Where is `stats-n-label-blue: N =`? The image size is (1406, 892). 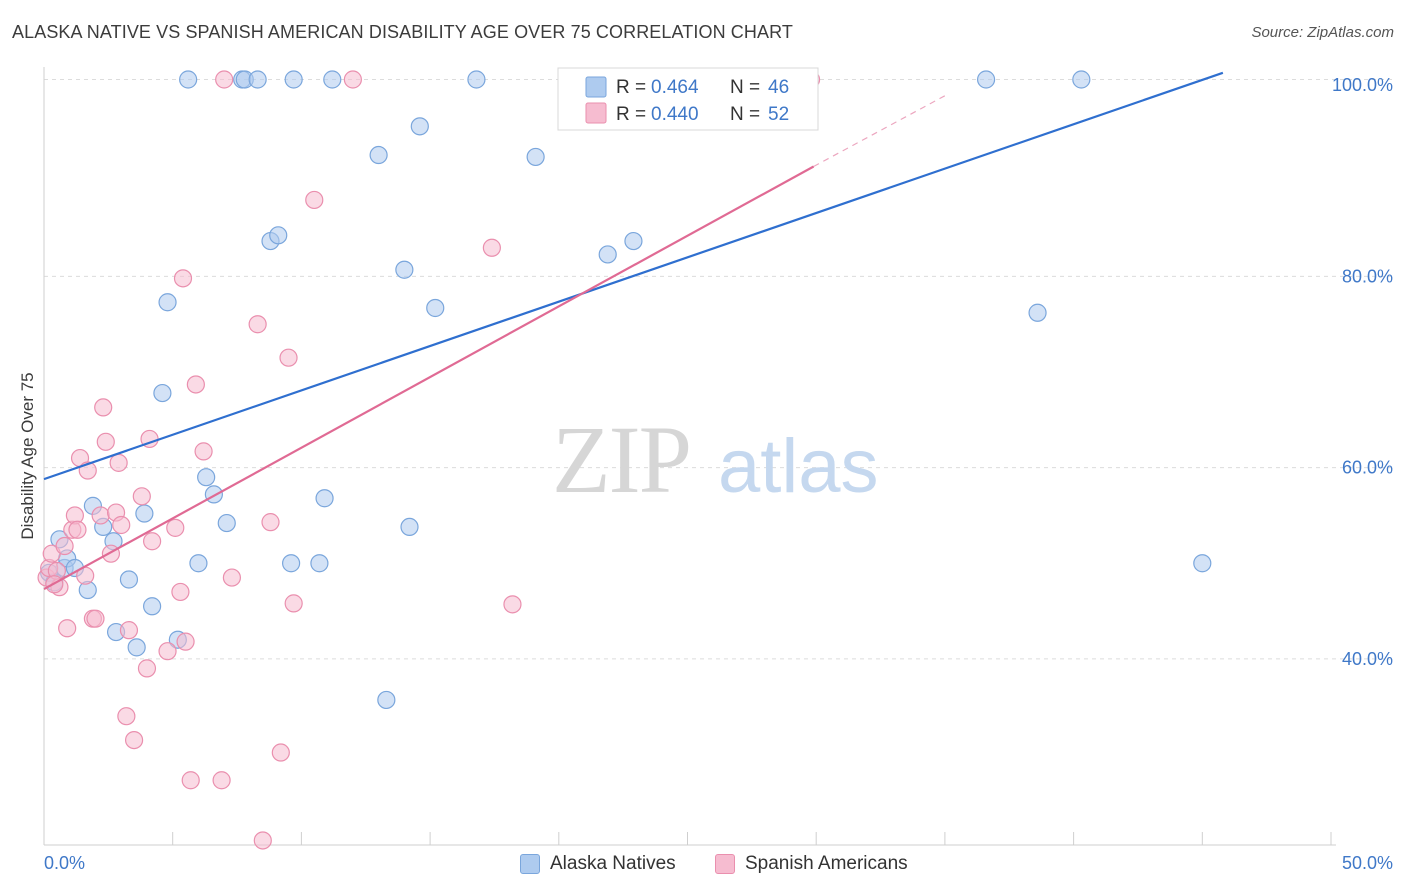 stats-n-label-blue: N = is located at coordinates (745, 87).